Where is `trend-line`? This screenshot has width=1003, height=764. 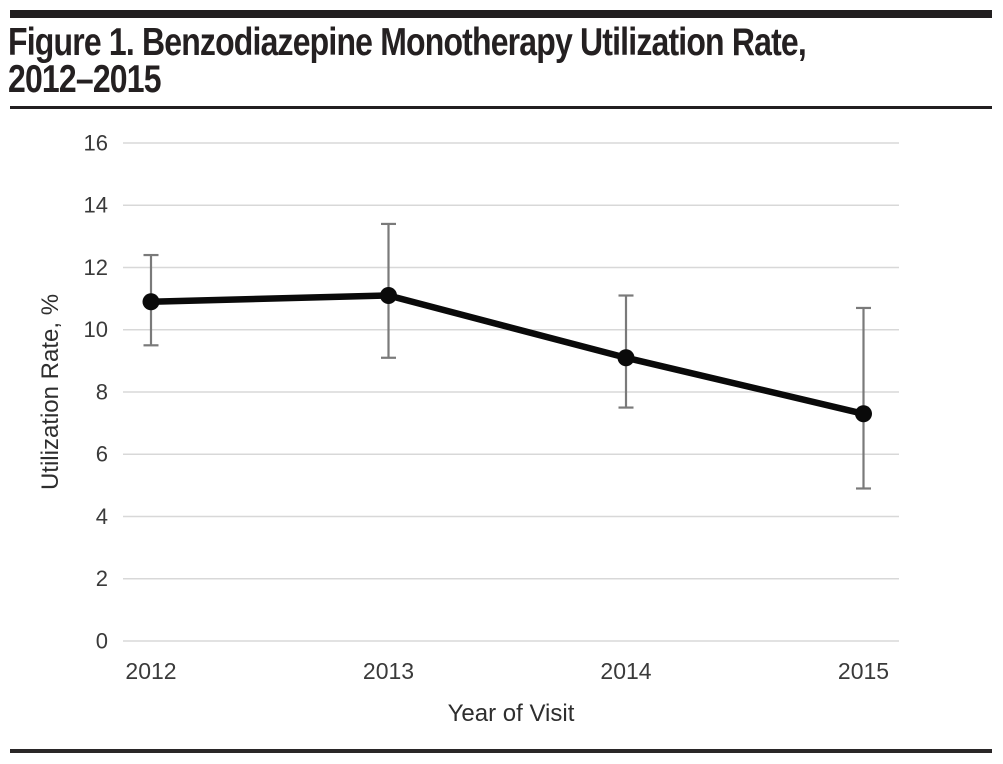
trend-line is located at coordinates (507, 354).